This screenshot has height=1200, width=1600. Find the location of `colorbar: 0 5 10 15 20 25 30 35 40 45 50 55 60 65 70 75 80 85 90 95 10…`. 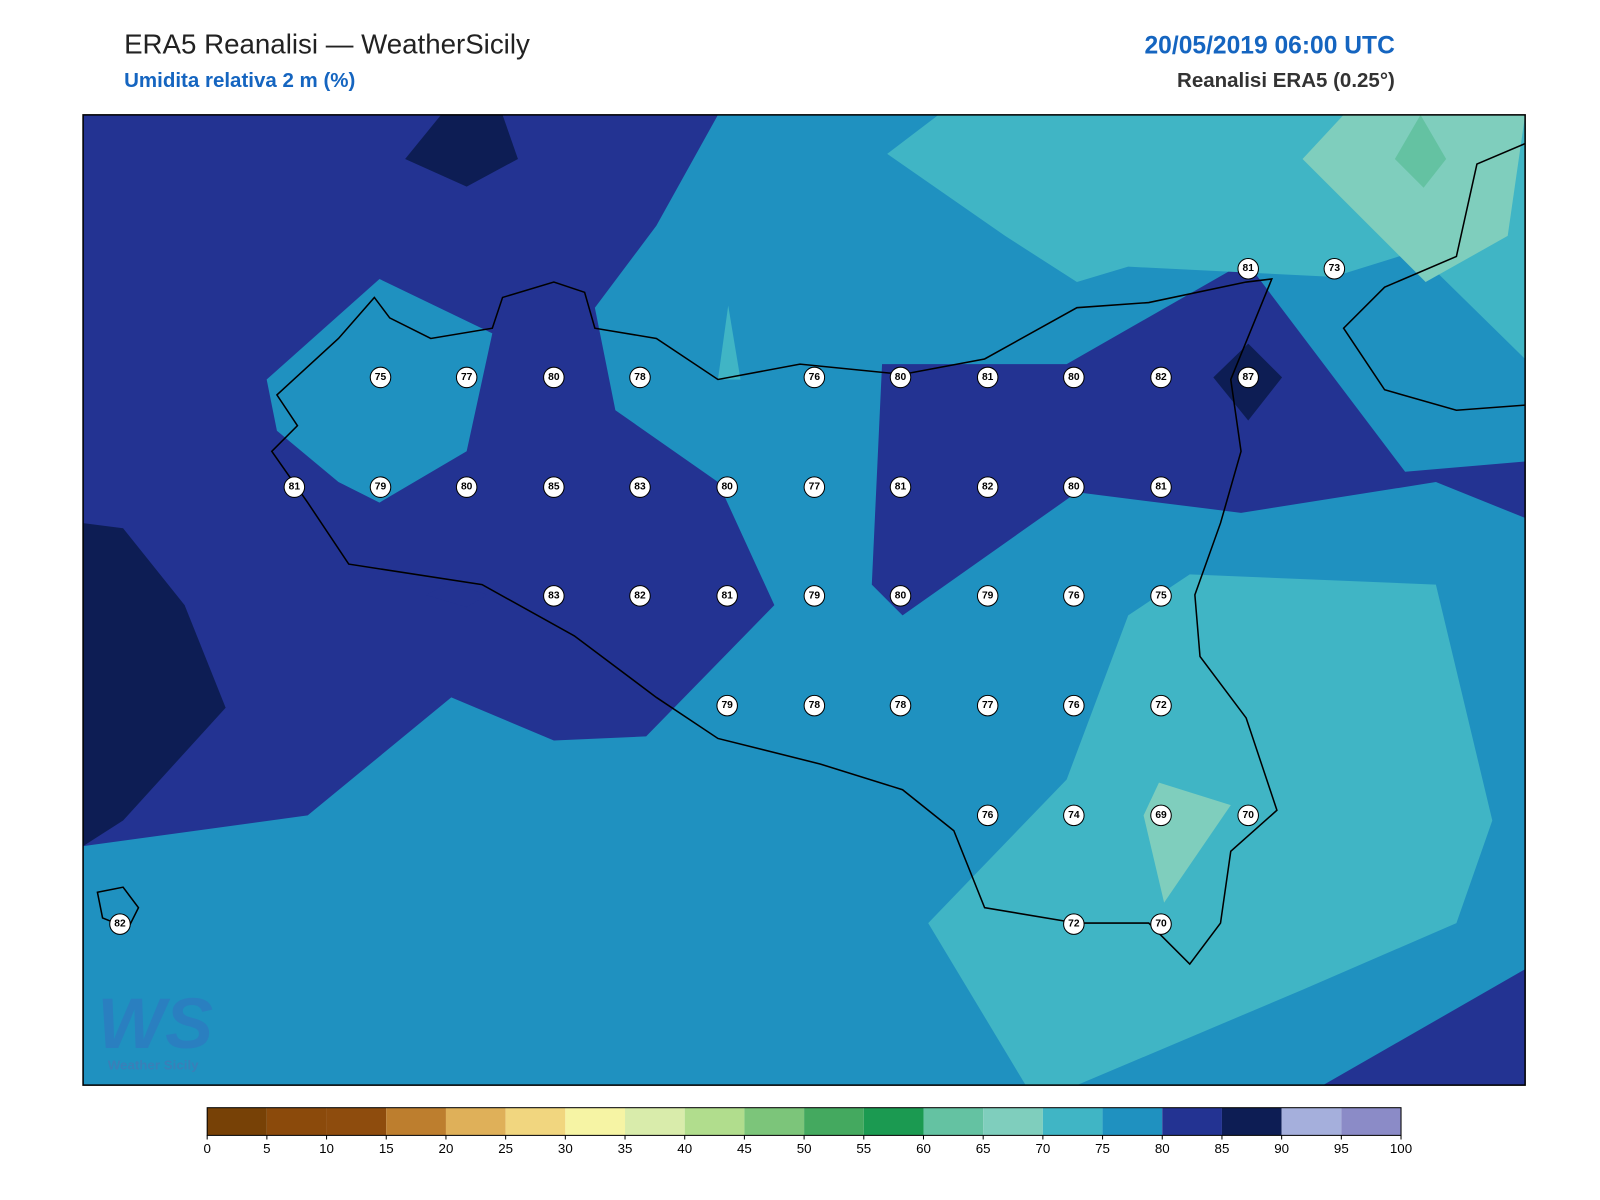

colorbar: 0 5 10 15 20 25 30 35 40 45 50 55 60 65 70 75 80 85 90 95 10… is located at coordinates (807, 1131).